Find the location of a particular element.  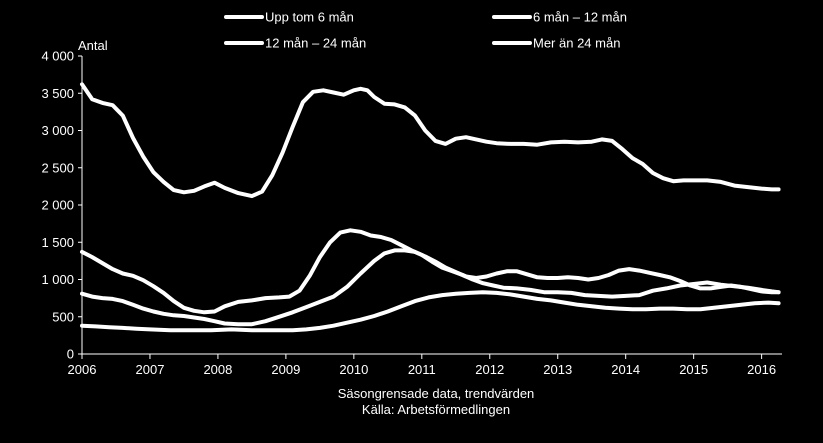

x-tick-label: 2009 is located at coordinates (285, 369).